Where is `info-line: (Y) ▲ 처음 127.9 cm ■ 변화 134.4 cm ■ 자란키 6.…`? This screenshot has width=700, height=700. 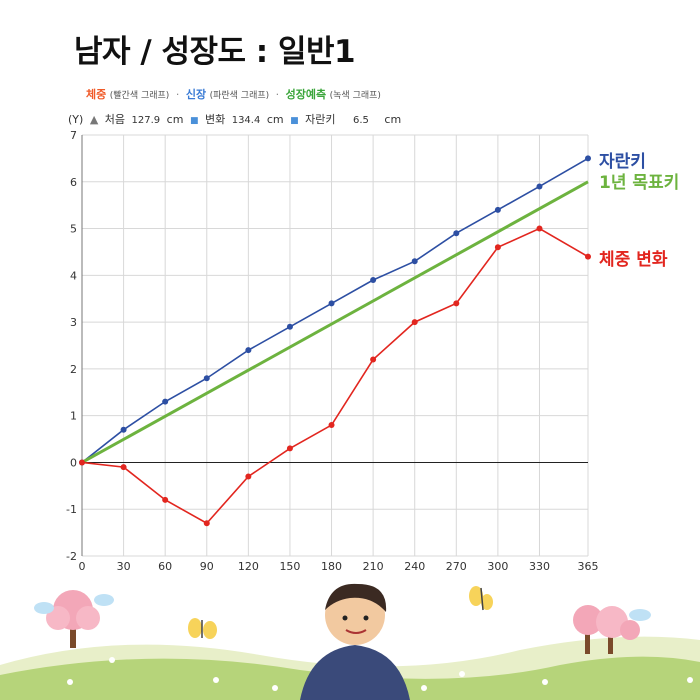 info-line: (Y) ▲ 처음 127.9 cm ■ 변화 134.4 cm ■ 자란키 6.… is located at coordinates (236, 119).